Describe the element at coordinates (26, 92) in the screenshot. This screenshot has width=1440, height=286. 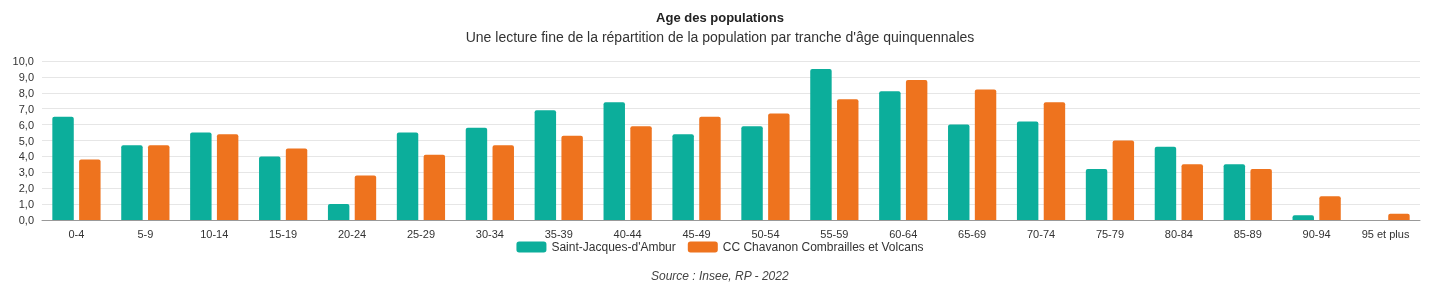
I see `y-tick-label: 8,0` at that location.